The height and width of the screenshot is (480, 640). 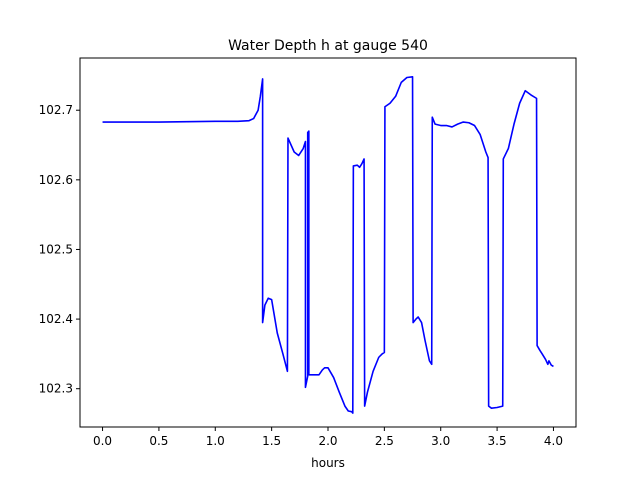 What do you see at coordinates (215, 441) in the screenshot?
I see `x-tick-label: 1.0` at bounding box center [215, 441].